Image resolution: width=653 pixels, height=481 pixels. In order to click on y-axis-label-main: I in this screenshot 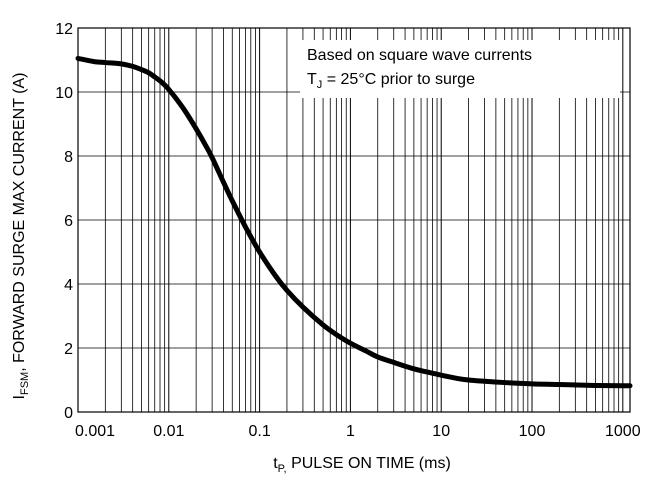, I will do `click(19, 397)`.